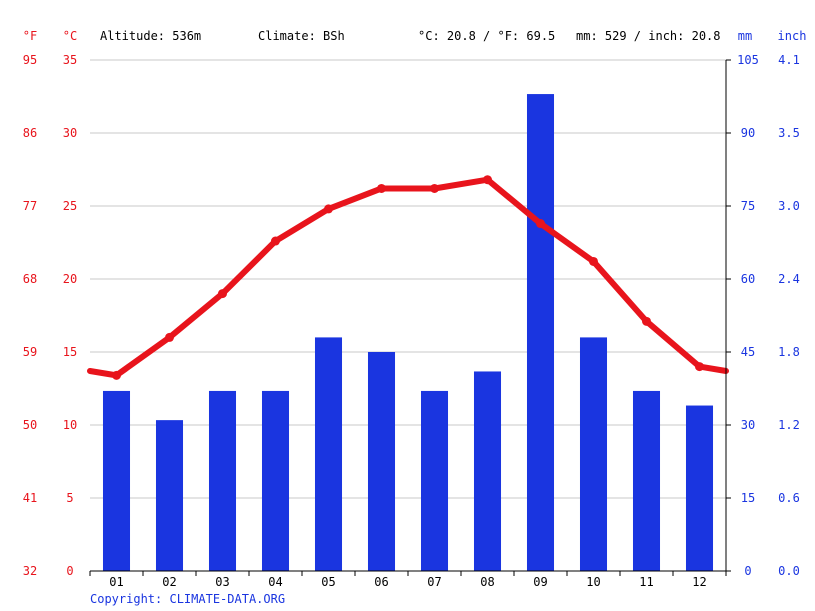 Image resolution: width=815 pixels, height=611 pixels. I want to click on tick-label-mm: 45, so click(748, 352).